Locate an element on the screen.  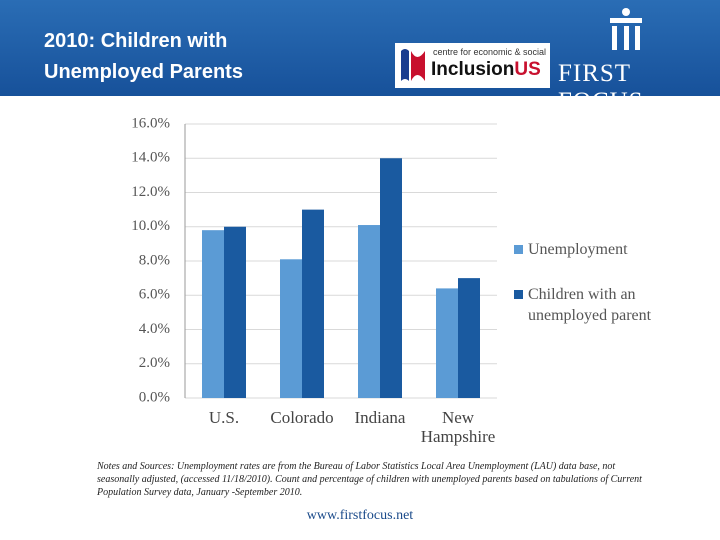
x-tick-label: U.S. is located at coordinates (224, 417).